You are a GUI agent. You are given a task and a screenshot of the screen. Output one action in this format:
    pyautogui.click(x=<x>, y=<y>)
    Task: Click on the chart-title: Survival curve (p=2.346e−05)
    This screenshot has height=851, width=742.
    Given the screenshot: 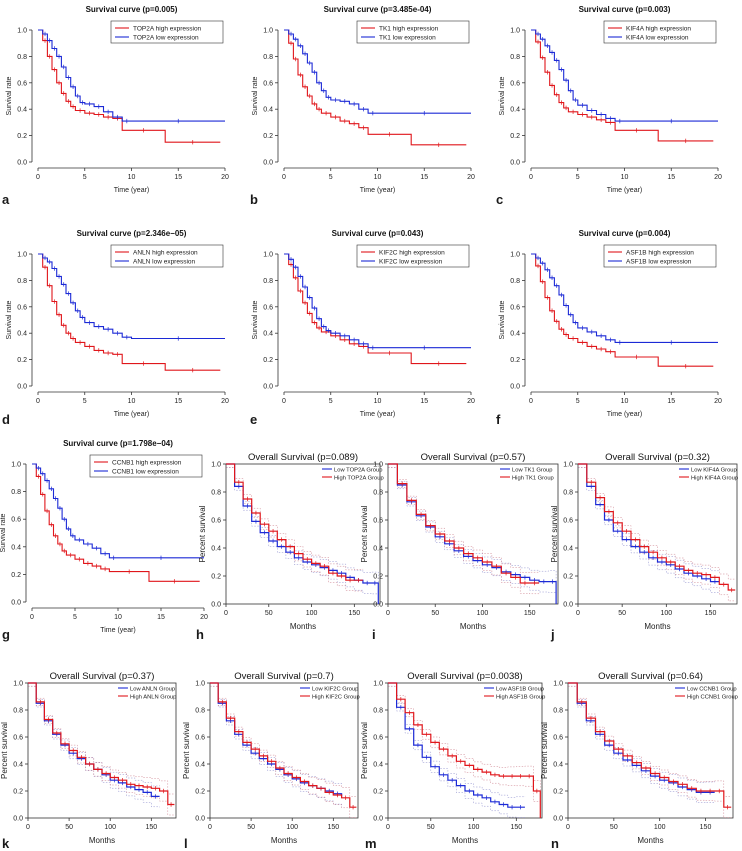 What is the action you would take?
    pyautogui.click(x=132, y=233)
    